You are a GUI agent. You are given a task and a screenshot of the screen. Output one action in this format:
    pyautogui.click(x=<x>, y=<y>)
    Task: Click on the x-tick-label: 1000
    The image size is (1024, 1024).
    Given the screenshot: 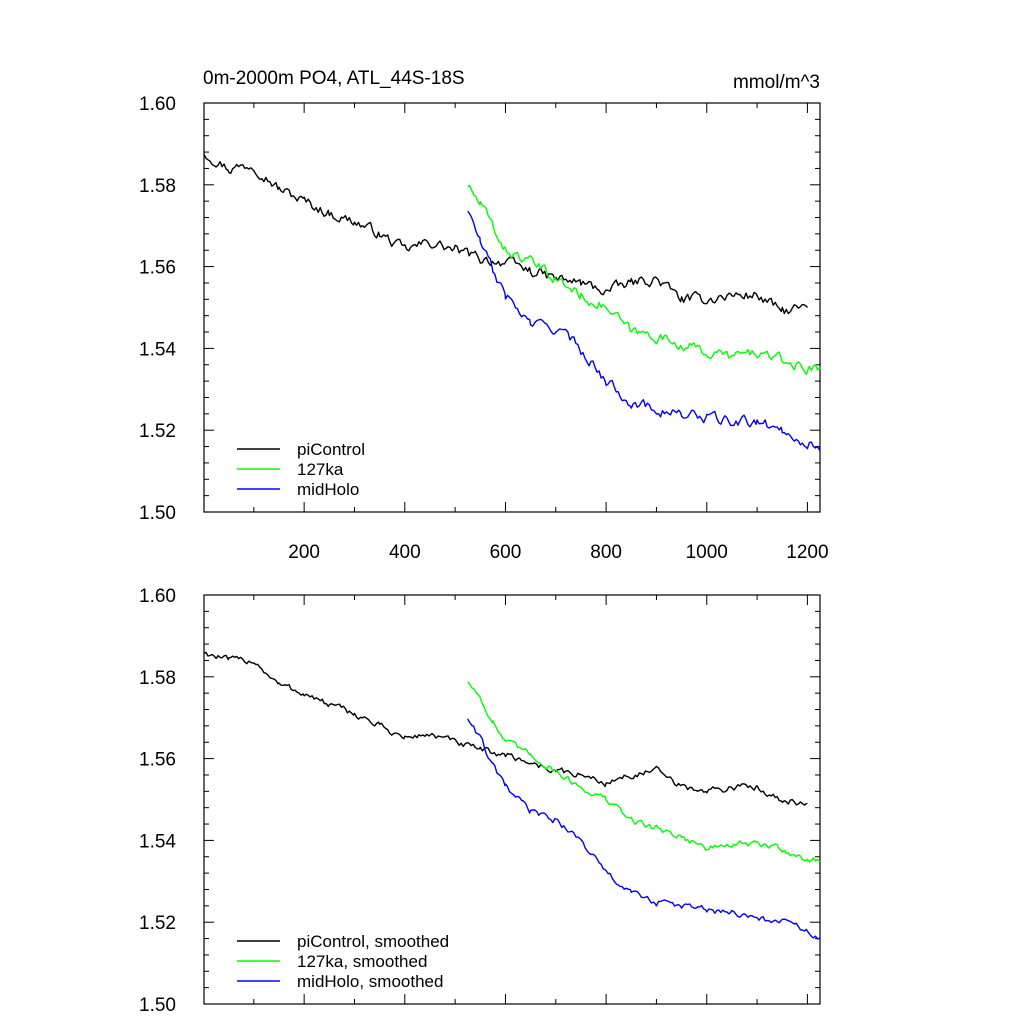 What is the action you would take?
    pyautogui.click(x=707, y=552)
    